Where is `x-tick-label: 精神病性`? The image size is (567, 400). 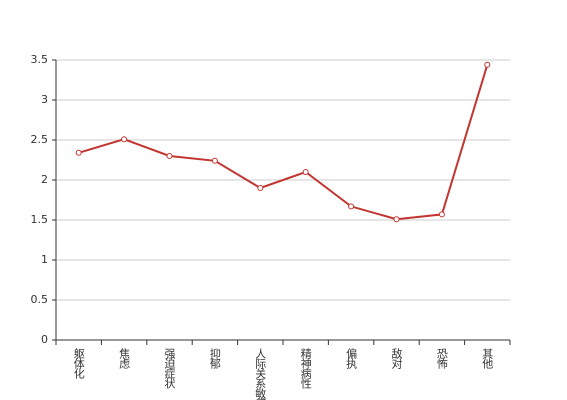 x-tick-label: 精神病性 is located at coordinates (305, 369).